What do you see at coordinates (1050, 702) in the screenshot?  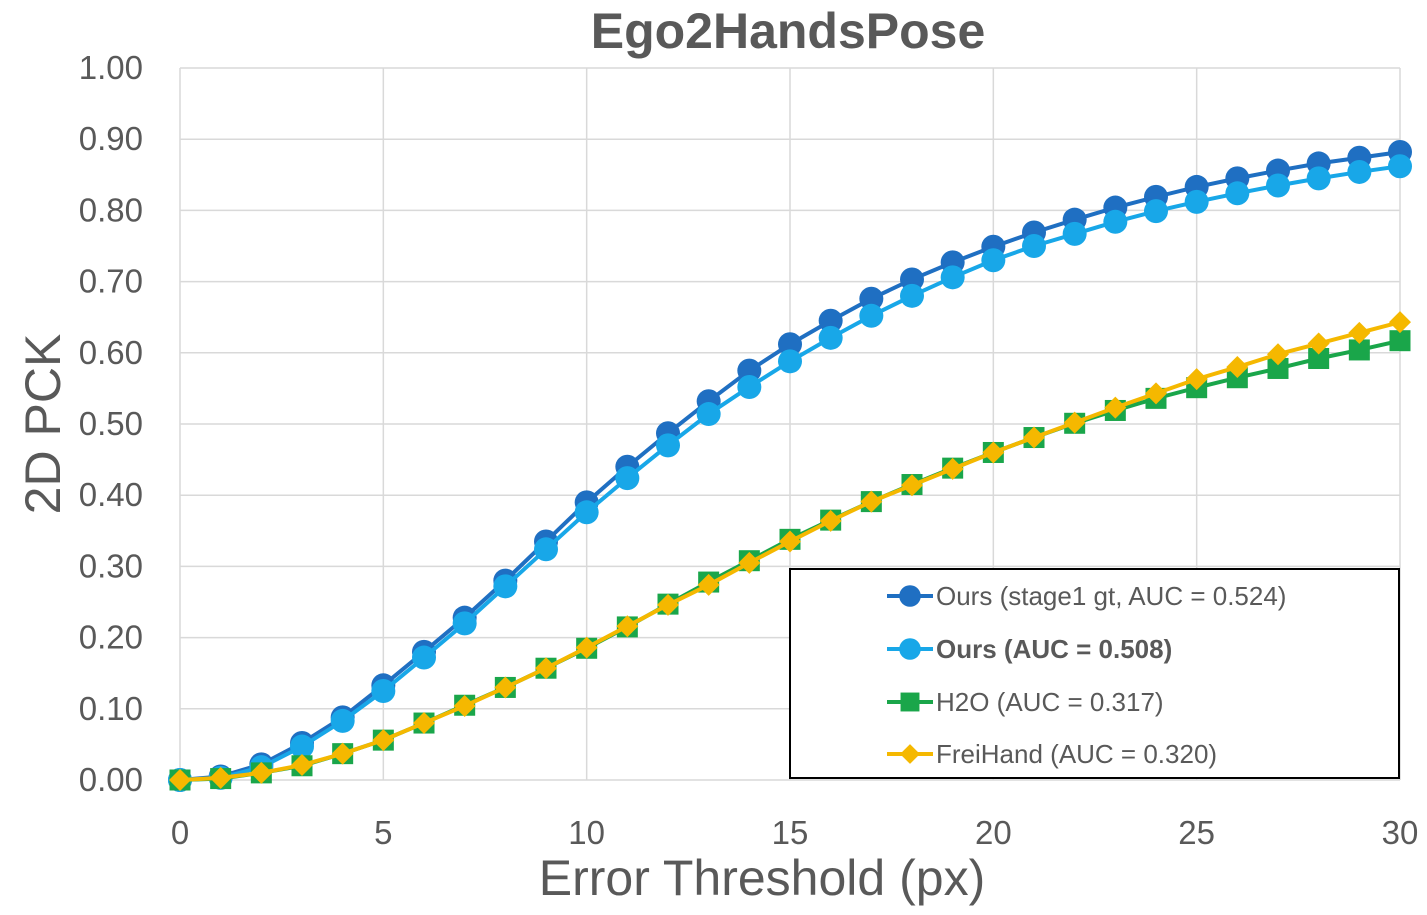 I see `legend-label: H2O (AUC = 0.317)` at bounding box center [1050, 702].